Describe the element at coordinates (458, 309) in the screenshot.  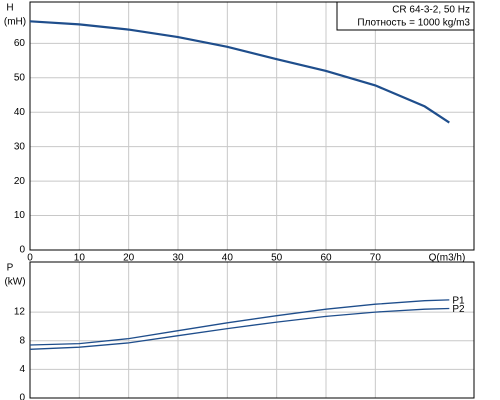
I see `series-label: P2` at that location.